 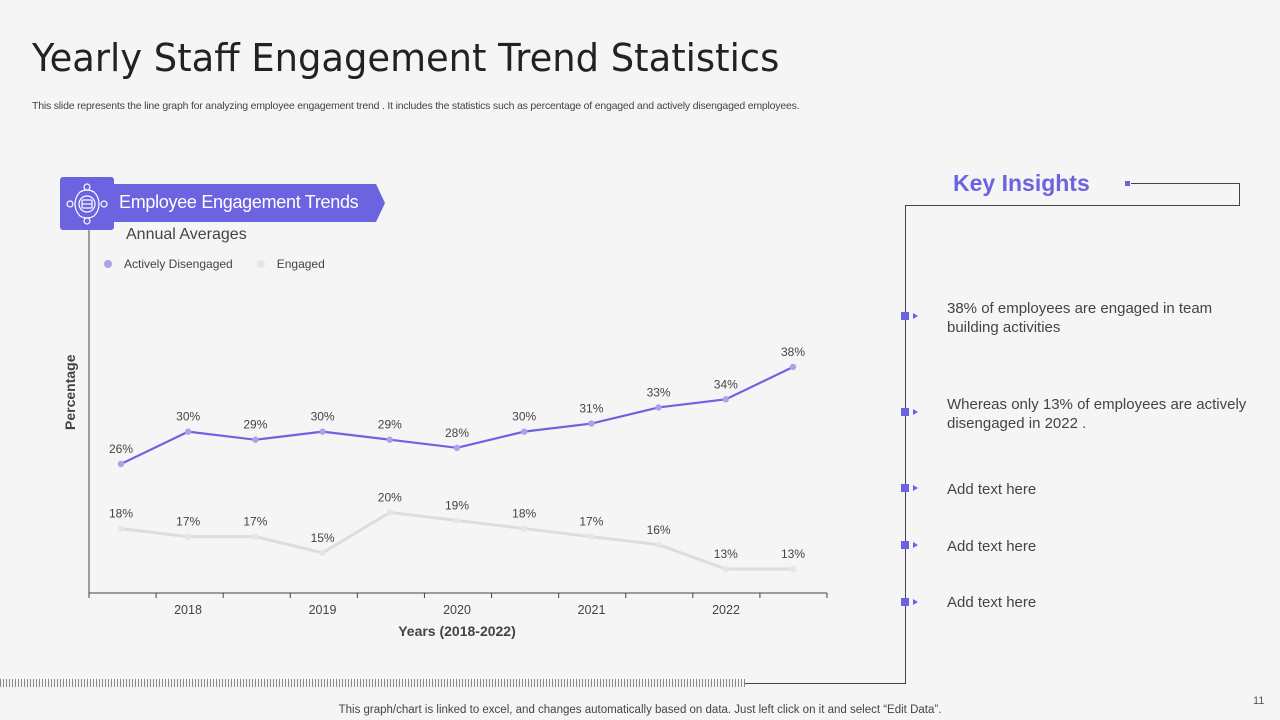 I want to click on data-label: 20%, so click(x=390, y=497).